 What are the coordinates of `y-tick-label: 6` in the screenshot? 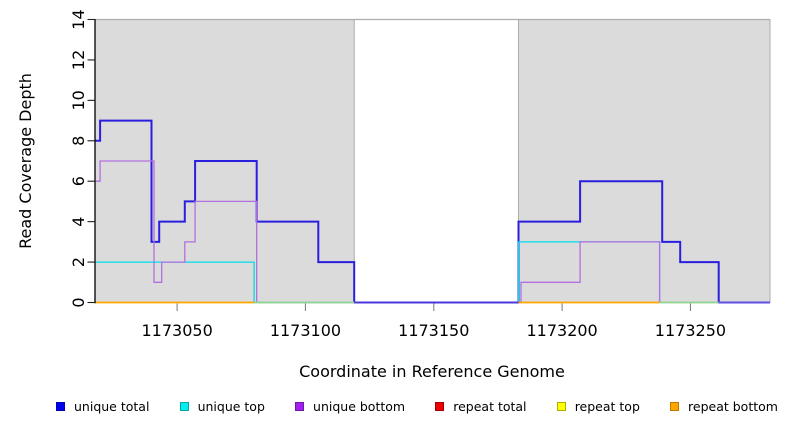 It's located at (78, 181).